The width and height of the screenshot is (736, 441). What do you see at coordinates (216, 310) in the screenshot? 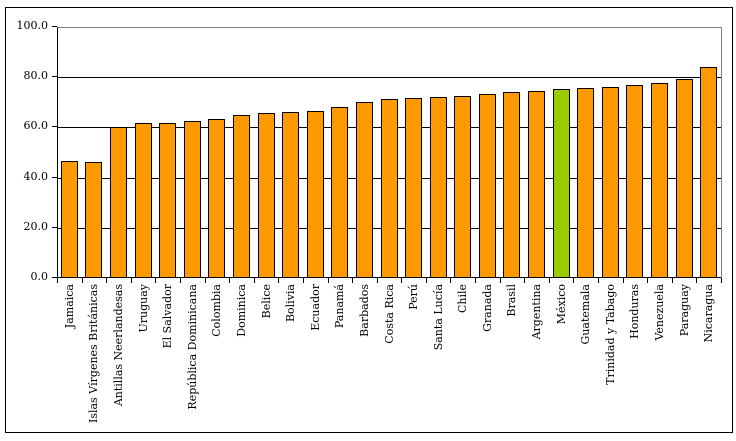
I see `x-axis-label: Colombia` at bounding box center [216, 310].